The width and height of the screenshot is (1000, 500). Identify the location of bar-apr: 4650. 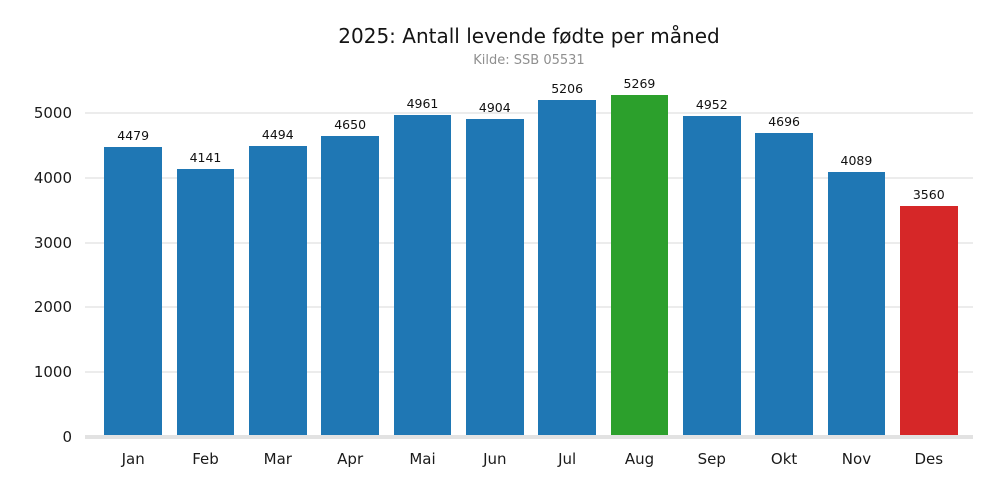
(350, 277).